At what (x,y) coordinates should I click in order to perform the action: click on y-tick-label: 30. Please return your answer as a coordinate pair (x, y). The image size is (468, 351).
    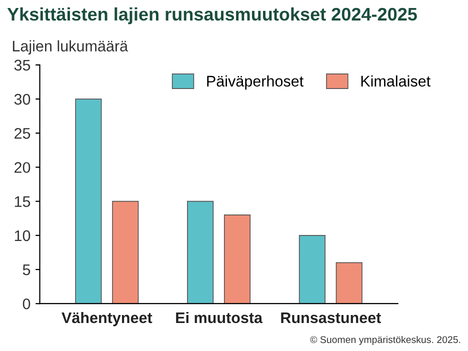
    Looking at the image, I should click on (22, 99).